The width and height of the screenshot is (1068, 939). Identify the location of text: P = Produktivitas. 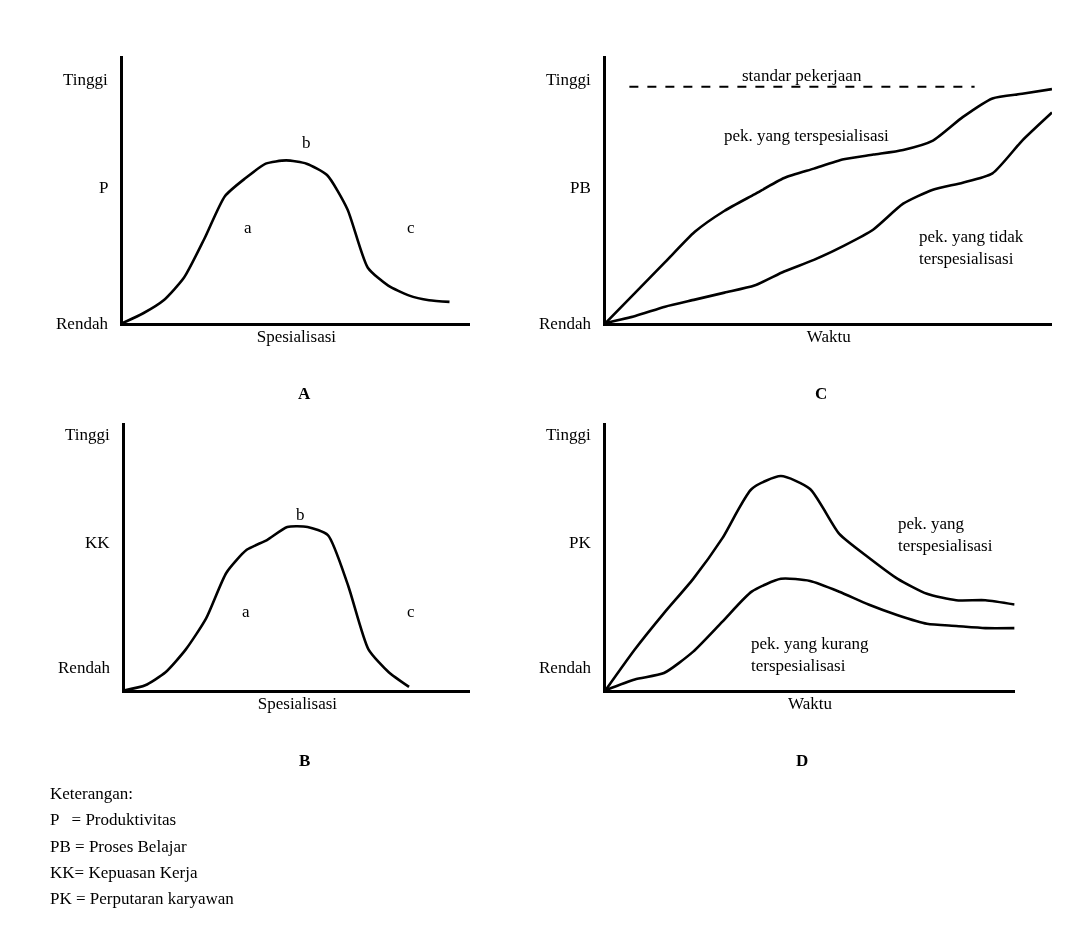
(113, 819).